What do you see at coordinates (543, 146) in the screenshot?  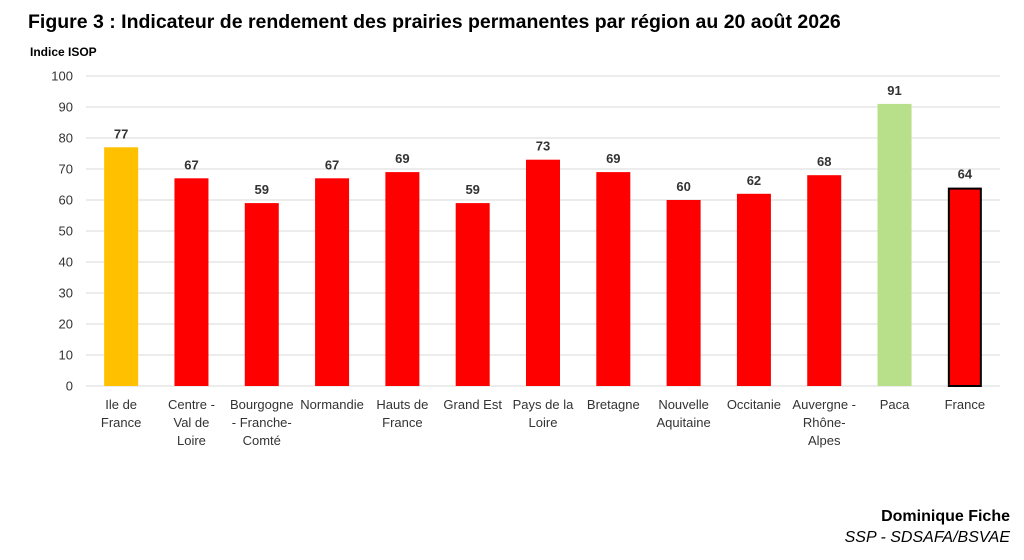 I see `data-label: 73` at bounding box center [543, 146].